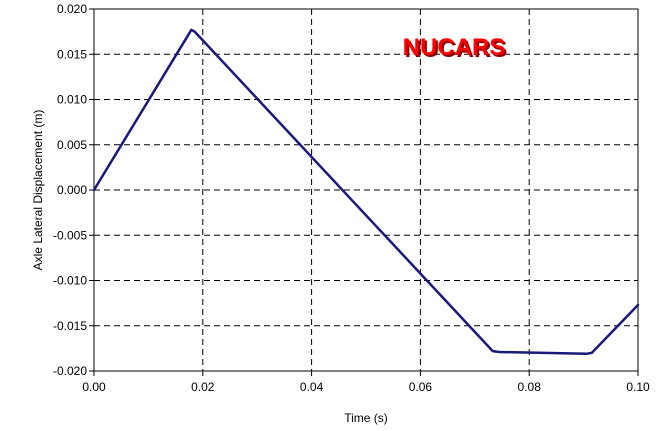  I want to click on y-tick-label: -0.005, so click(70, 235).